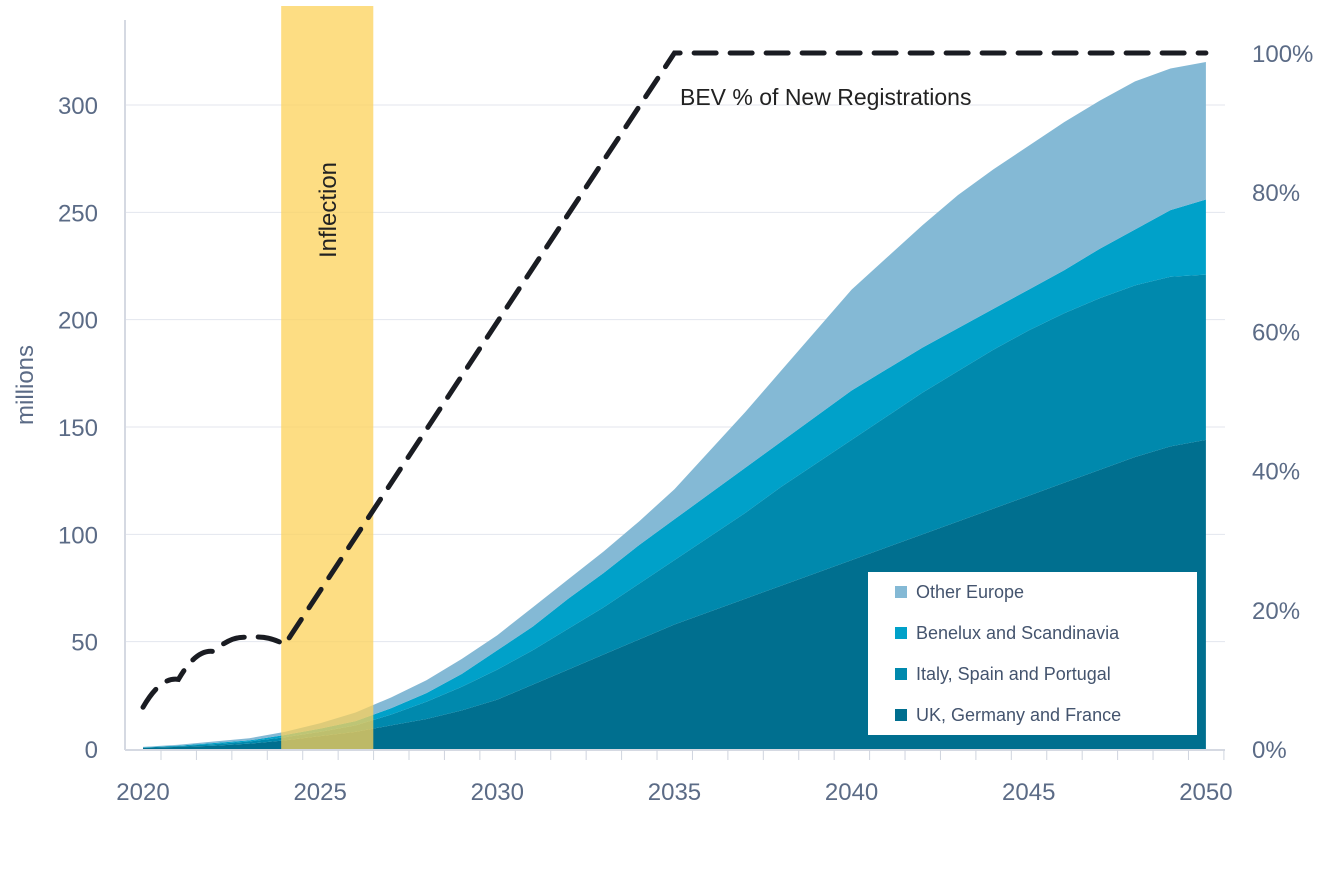  Describe the element at coordinates (674, 792) in the screenshot. I see `x-tick-label: 2035` at that location.